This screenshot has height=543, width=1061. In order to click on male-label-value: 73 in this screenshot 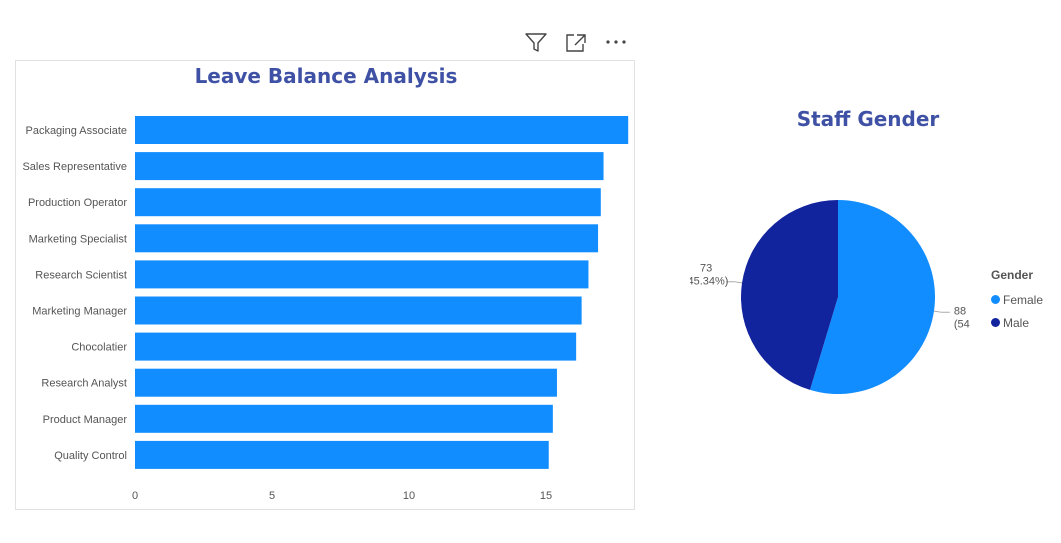, I will do `click(706, 269)`.